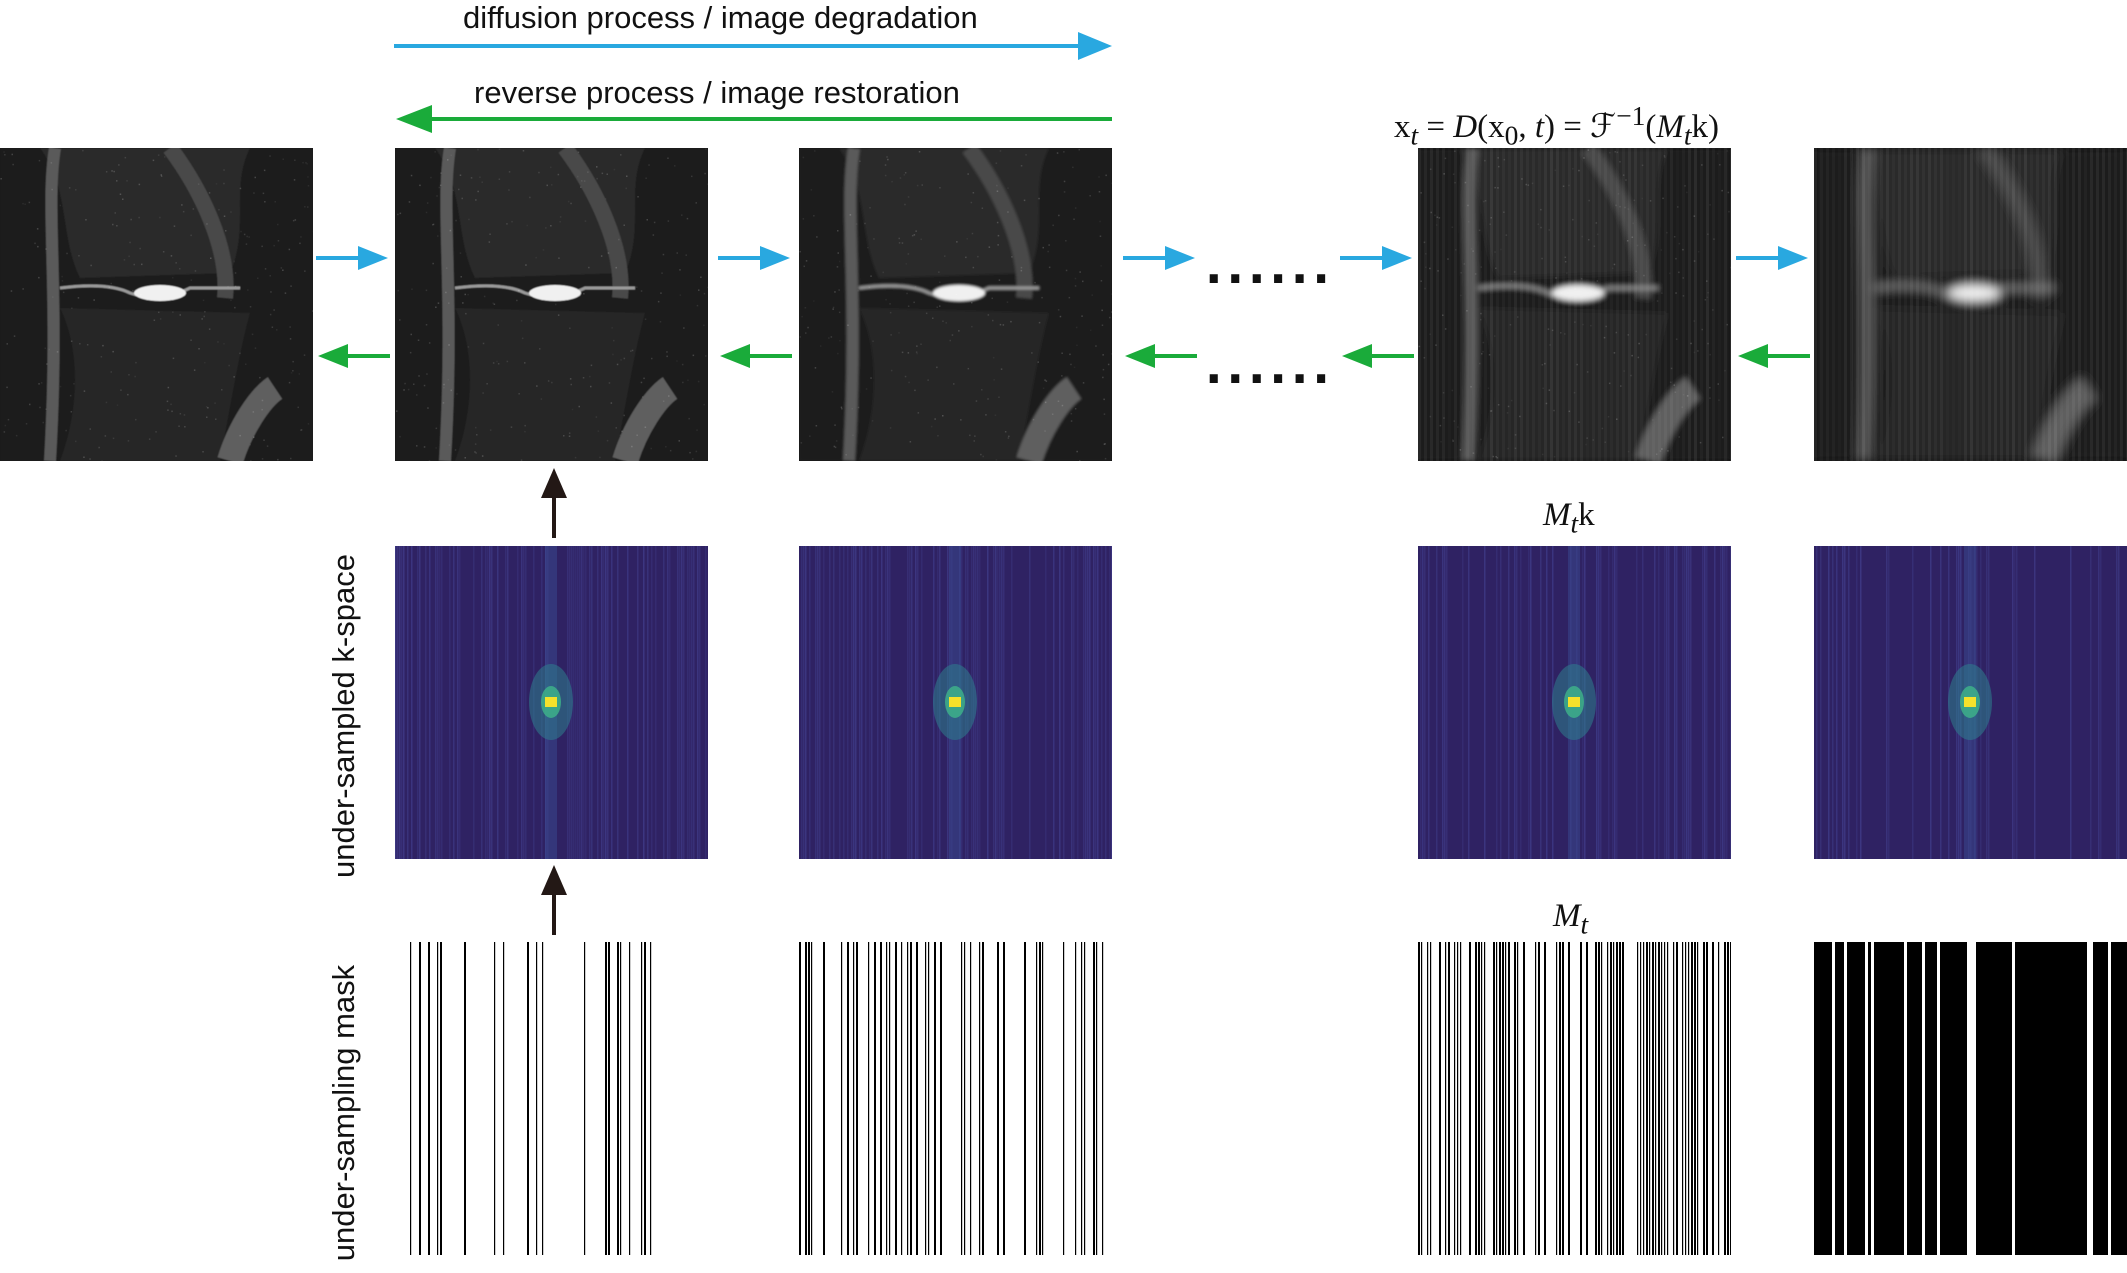 The image size is (2127, 1273). I want to click on reverse-process-arrow, so click(757, 120).